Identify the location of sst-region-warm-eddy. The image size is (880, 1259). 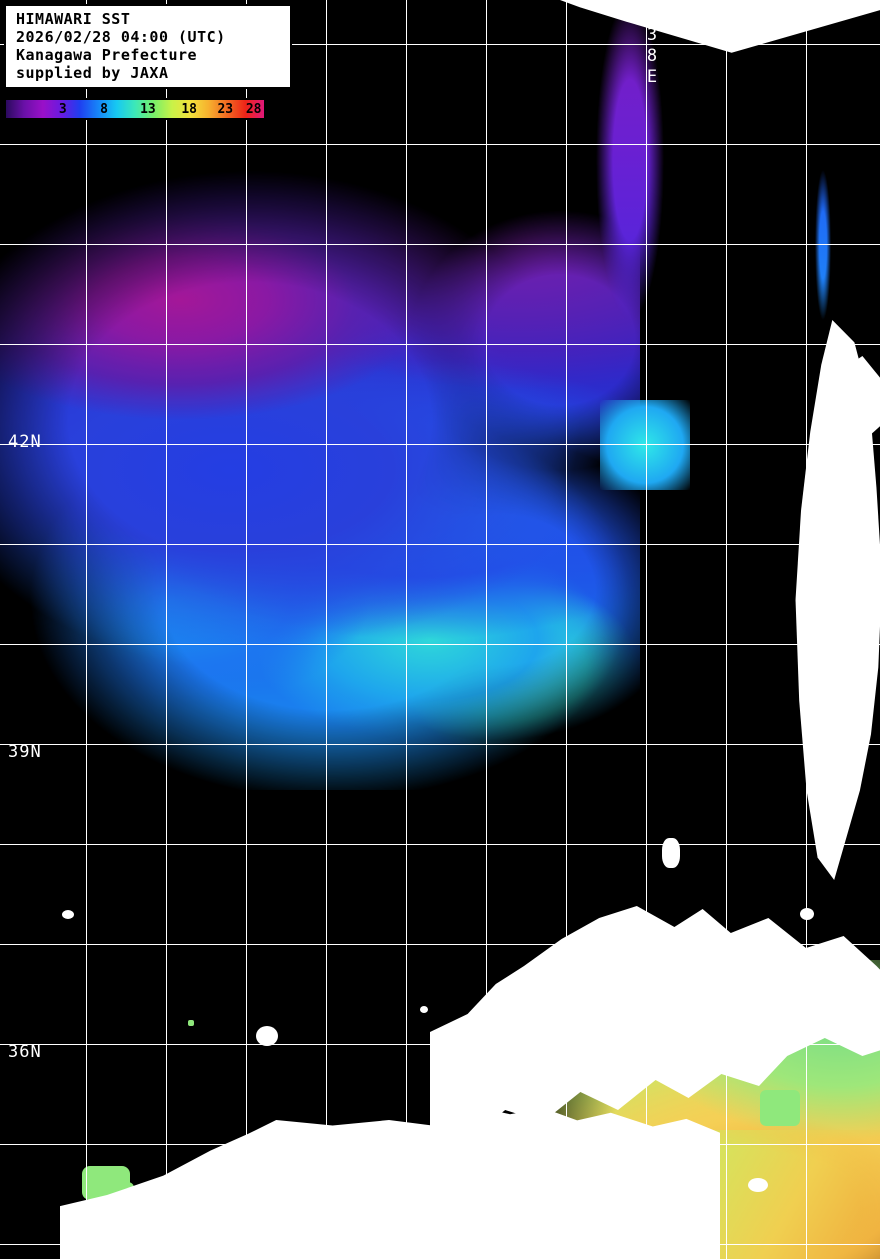
(645, 445).